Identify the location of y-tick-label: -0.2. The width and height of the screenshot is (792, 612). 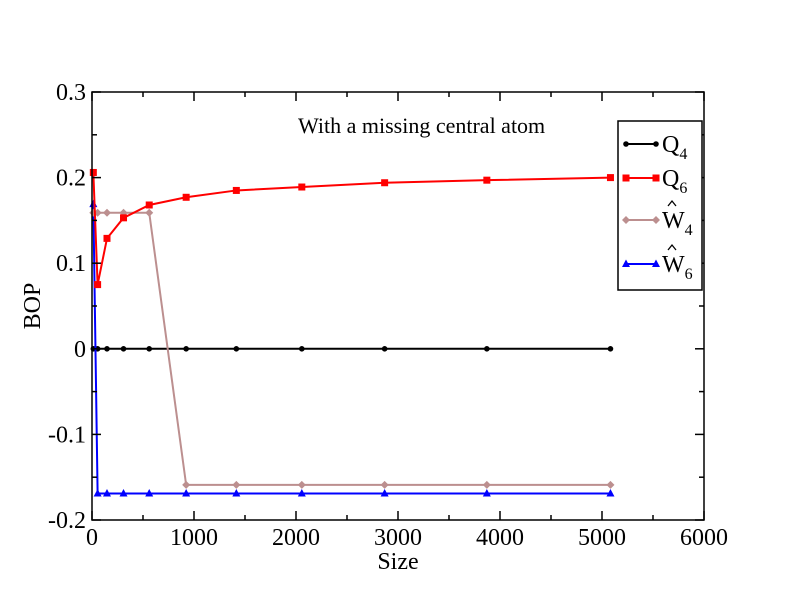
(67, 521).